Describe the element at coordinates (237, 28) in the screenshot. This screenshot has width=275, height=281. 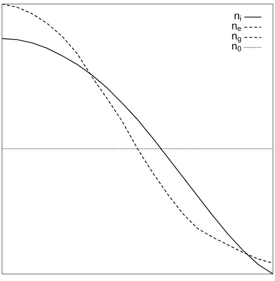
I see `legend-label: n$_{e}$` at that location.